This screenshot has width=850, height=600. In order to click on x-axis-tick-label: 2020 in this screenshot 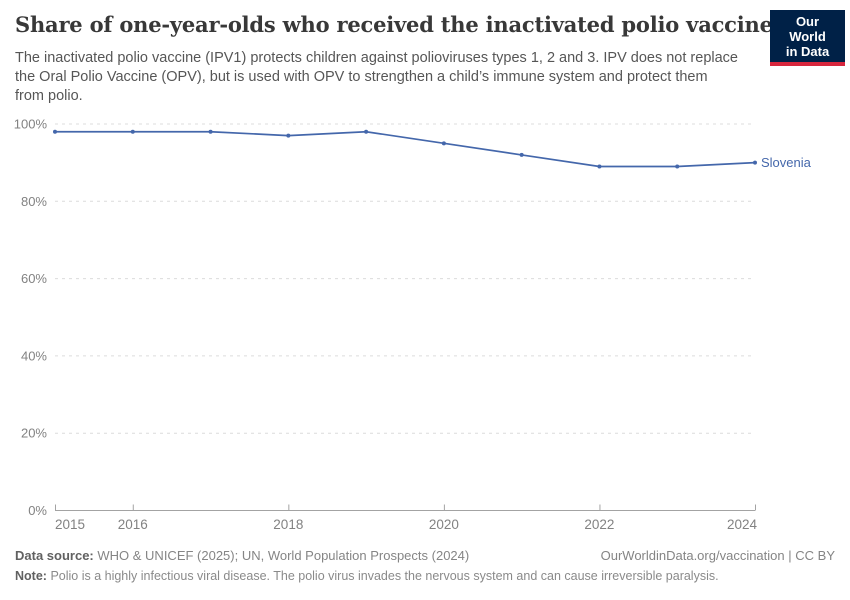, I will do `click(444, 524)`.